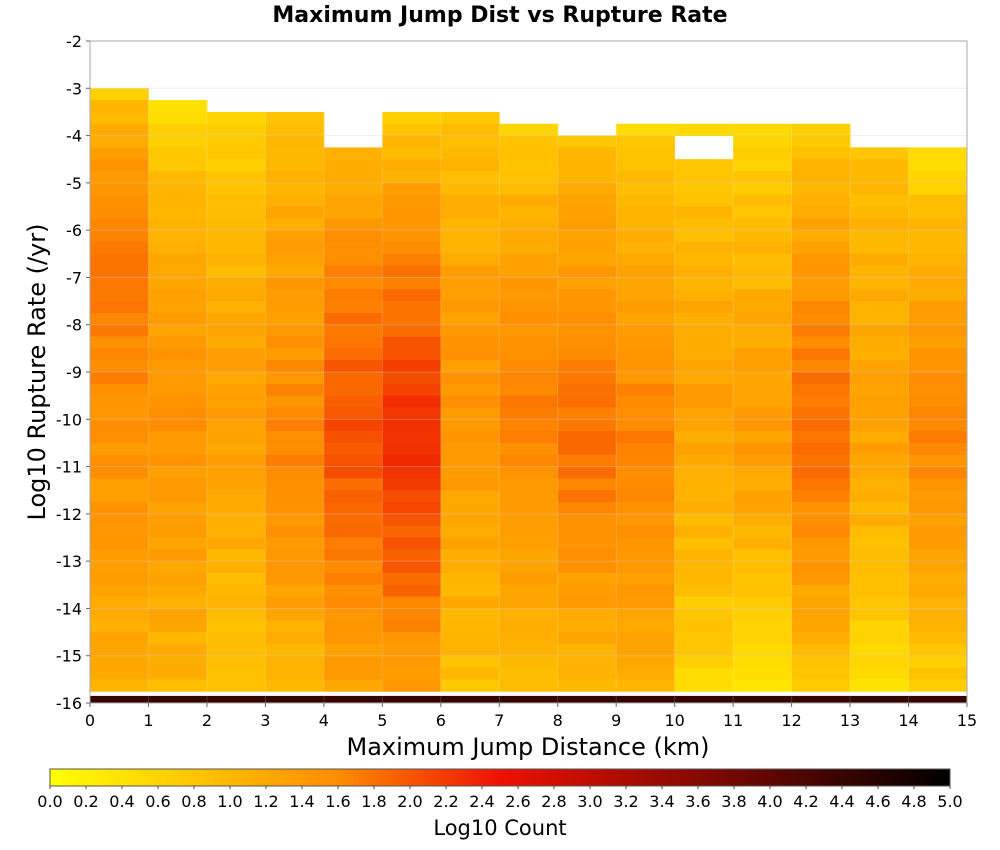  Describe the element at coordinates (74, 88) in the screenshot. I see `y-tick-label: -3` at that location.